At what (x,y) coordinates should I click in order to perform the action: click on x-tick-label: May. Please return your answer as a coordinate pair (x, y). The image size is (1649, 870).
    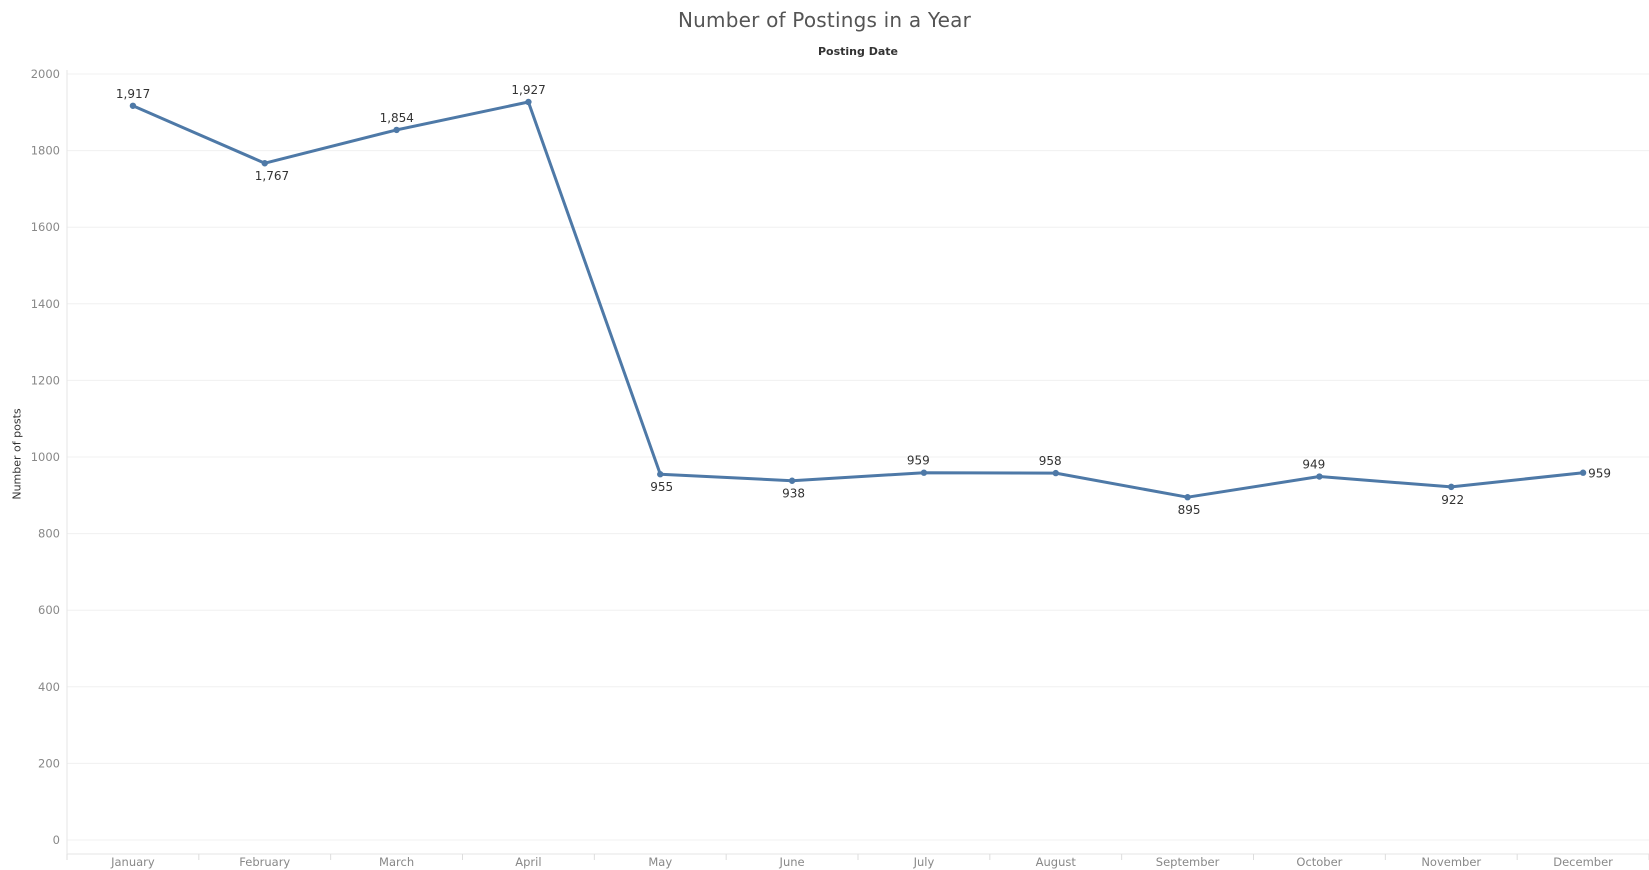
    Looking at the image, I should click on (660, 862).